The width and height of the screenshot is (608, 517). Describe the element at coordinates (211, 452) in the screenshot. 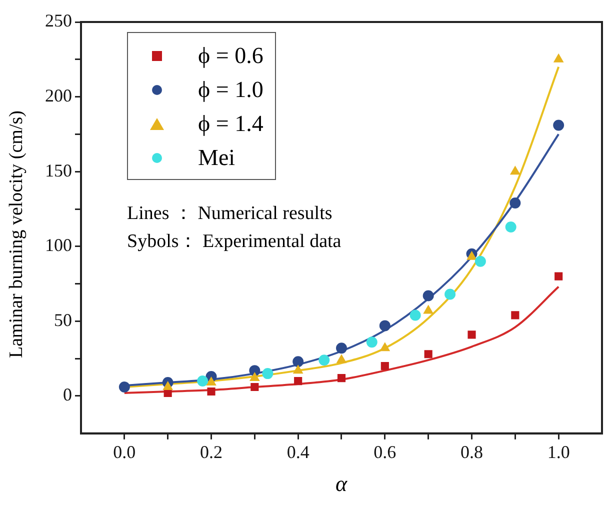

I see `x-tick-label: 0.2` at that location.